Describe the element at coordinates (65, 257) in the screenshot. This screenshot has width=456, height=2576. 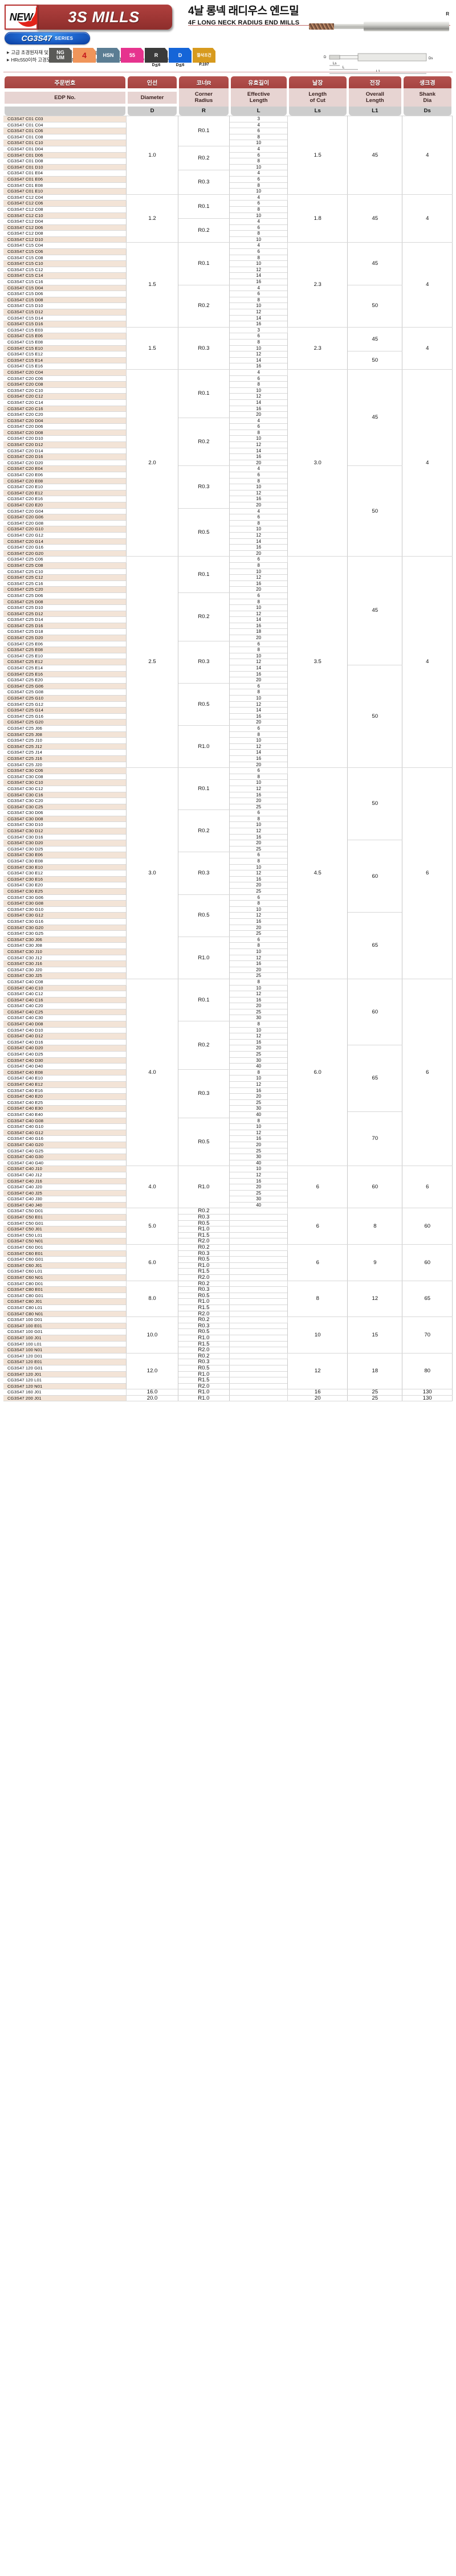
I see `cell-edp-no: CG3S47 C15 C08` at that location.